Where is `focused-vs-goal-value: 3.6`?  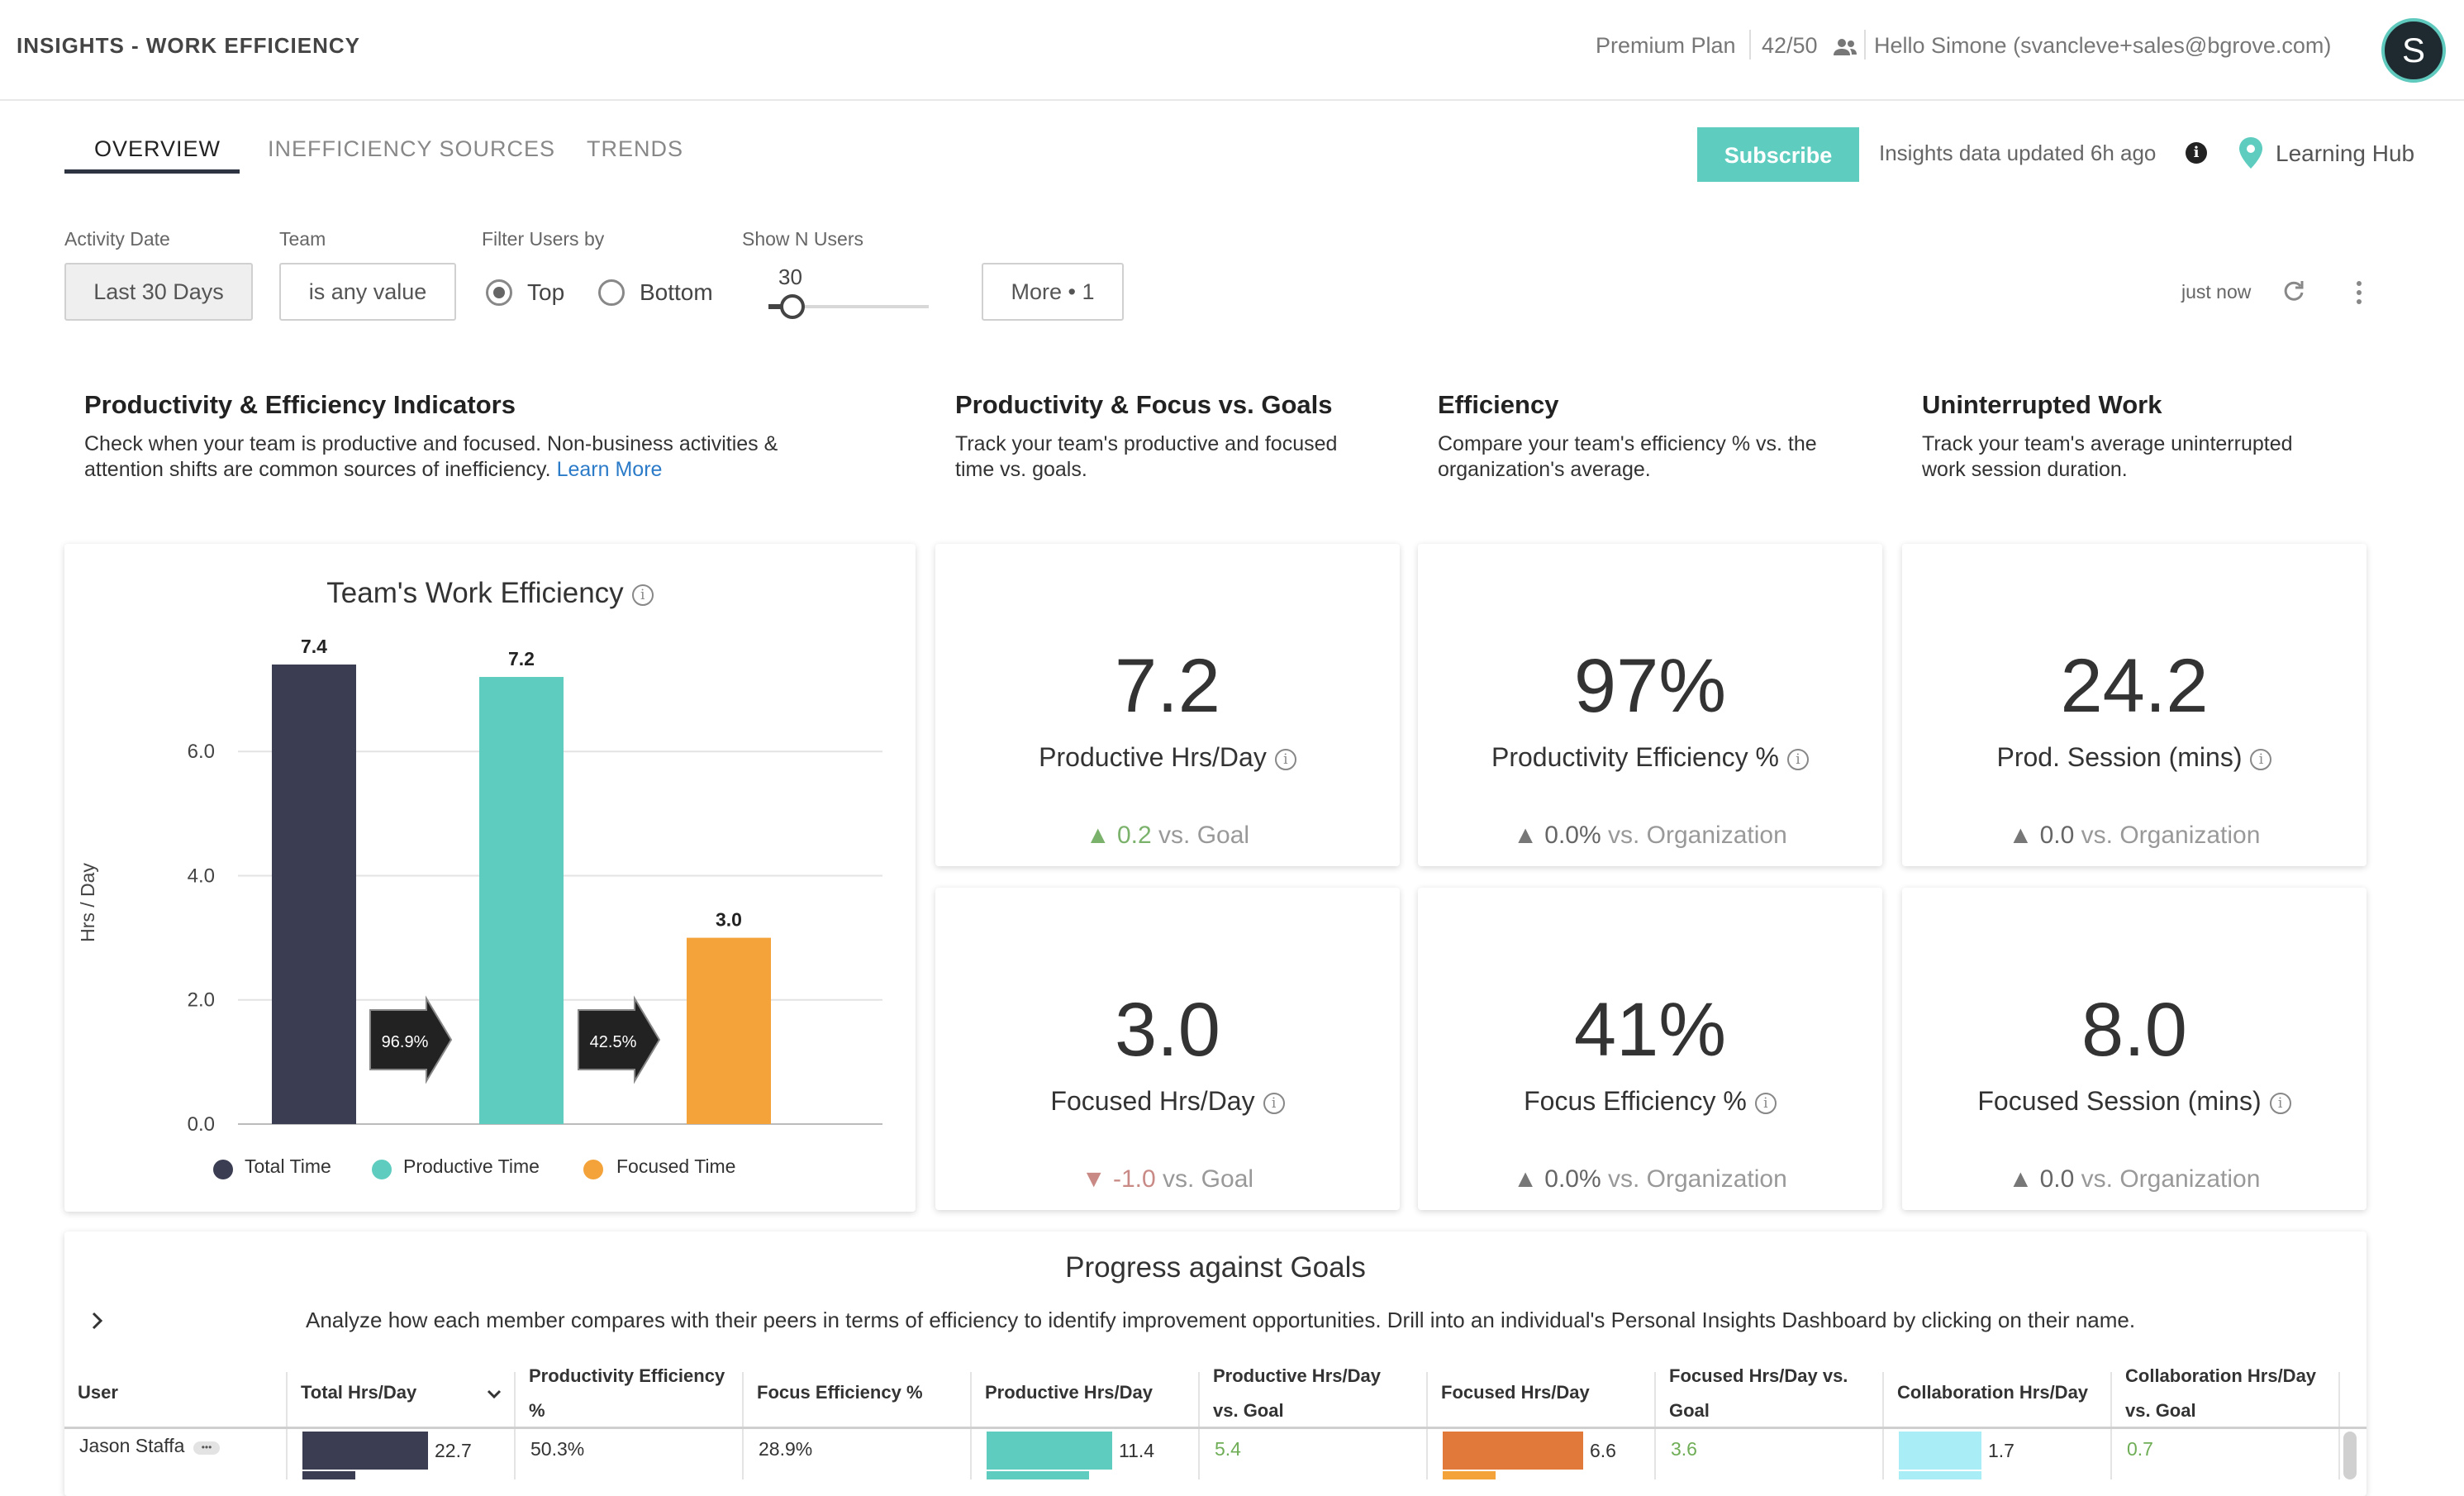 focused-vs-goal-value: 3.6 is located at coordinates (1684, 1449).